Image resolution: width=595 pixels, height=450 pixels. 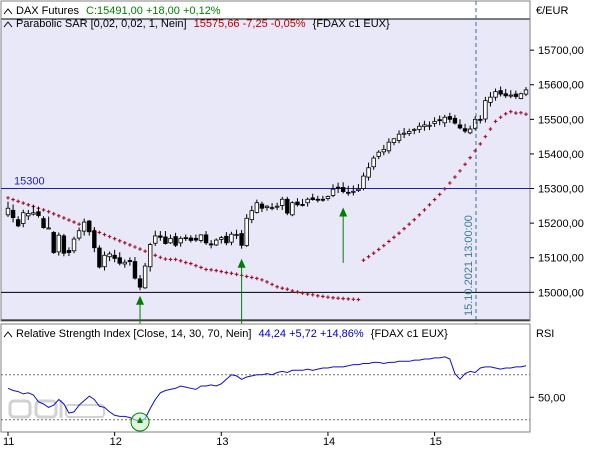 I want to click on rsi-reference-lines, so click(x=265, y=397).